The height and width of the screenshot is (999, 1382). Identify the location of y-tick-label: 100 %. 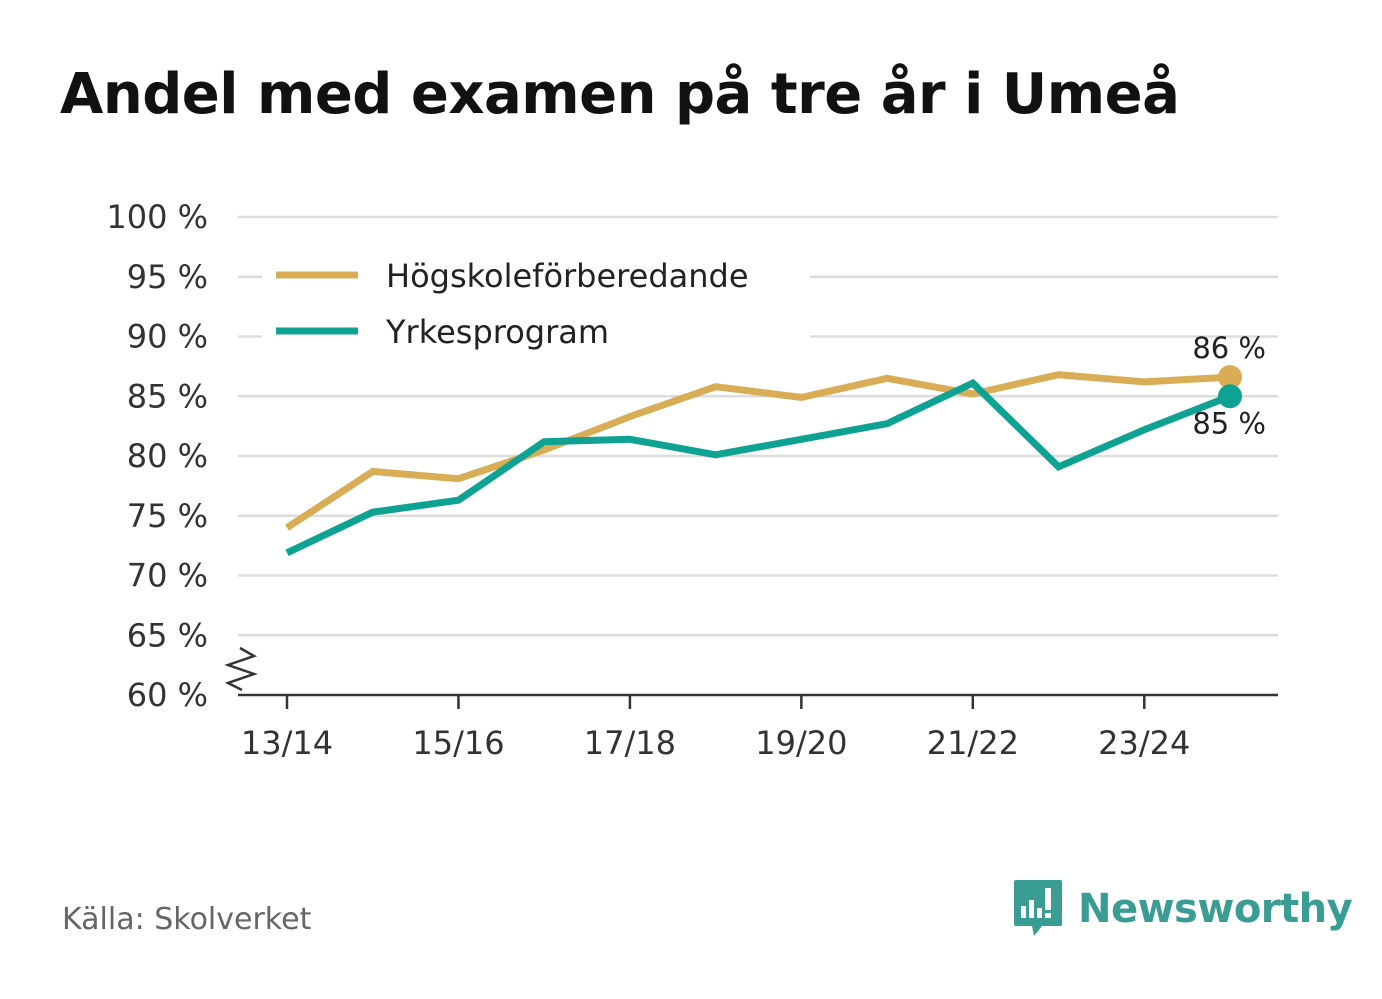
(157, 217).